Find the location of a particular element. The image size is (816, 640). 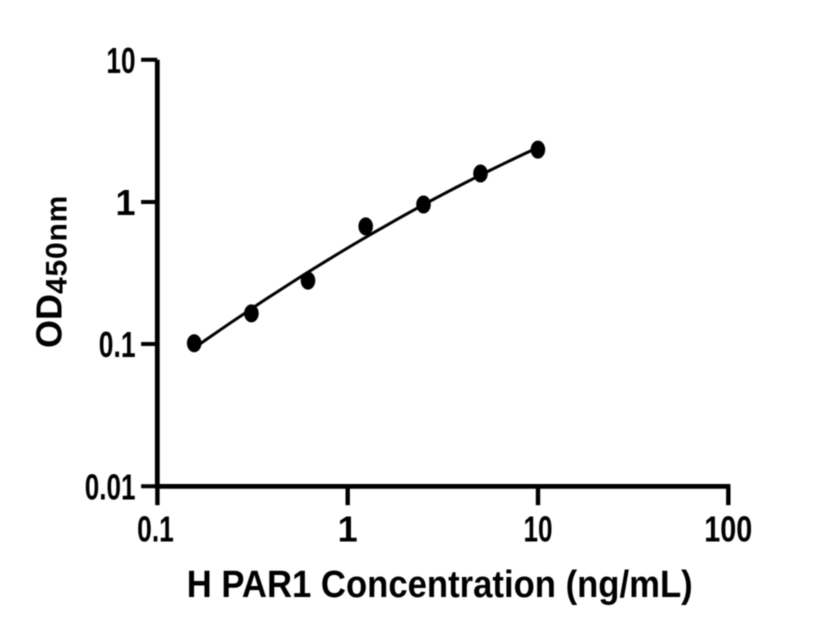

svg-text: H PAR1 Concentration (ng/mL) is located at coordinates (440, 585).